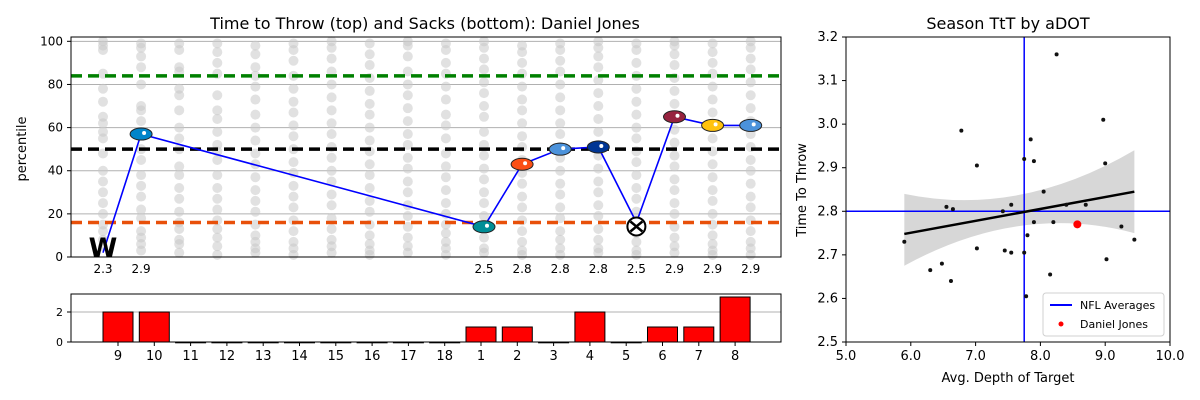  What do you see at coordinates (55, 128) in the screenshot?
I see `y-tick-label: 60` at bounding box center [55, 128].